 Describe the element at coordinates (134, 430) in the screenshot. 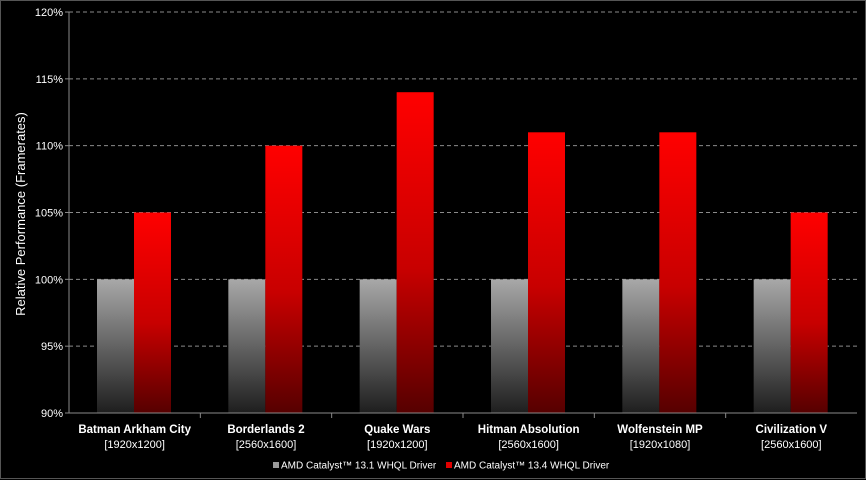

I see `category-label: Batman Arkham City` at that location.